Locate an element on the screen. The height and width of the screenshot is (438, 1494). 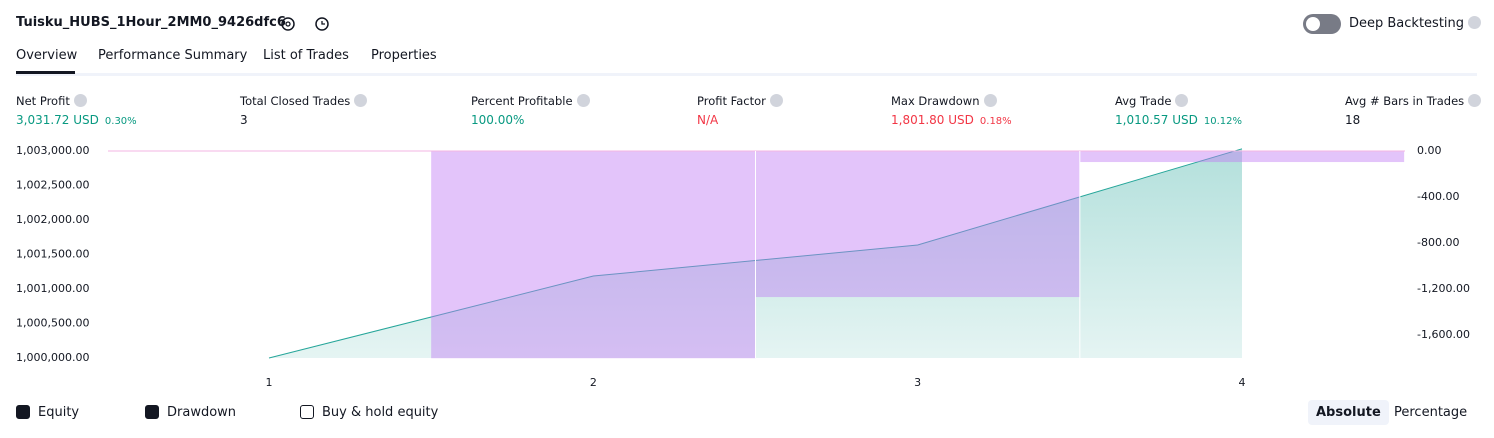
y2-tick-label: -400.00 is located at coordinates (1438, 196).